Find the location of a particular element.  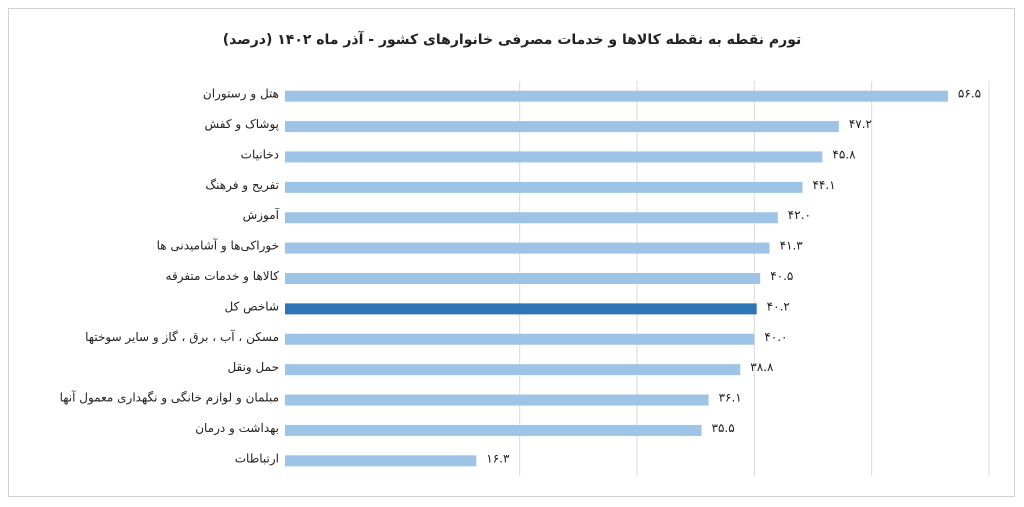

category-label: تفریح و فرهنگ is located at coordinates (242, 185).